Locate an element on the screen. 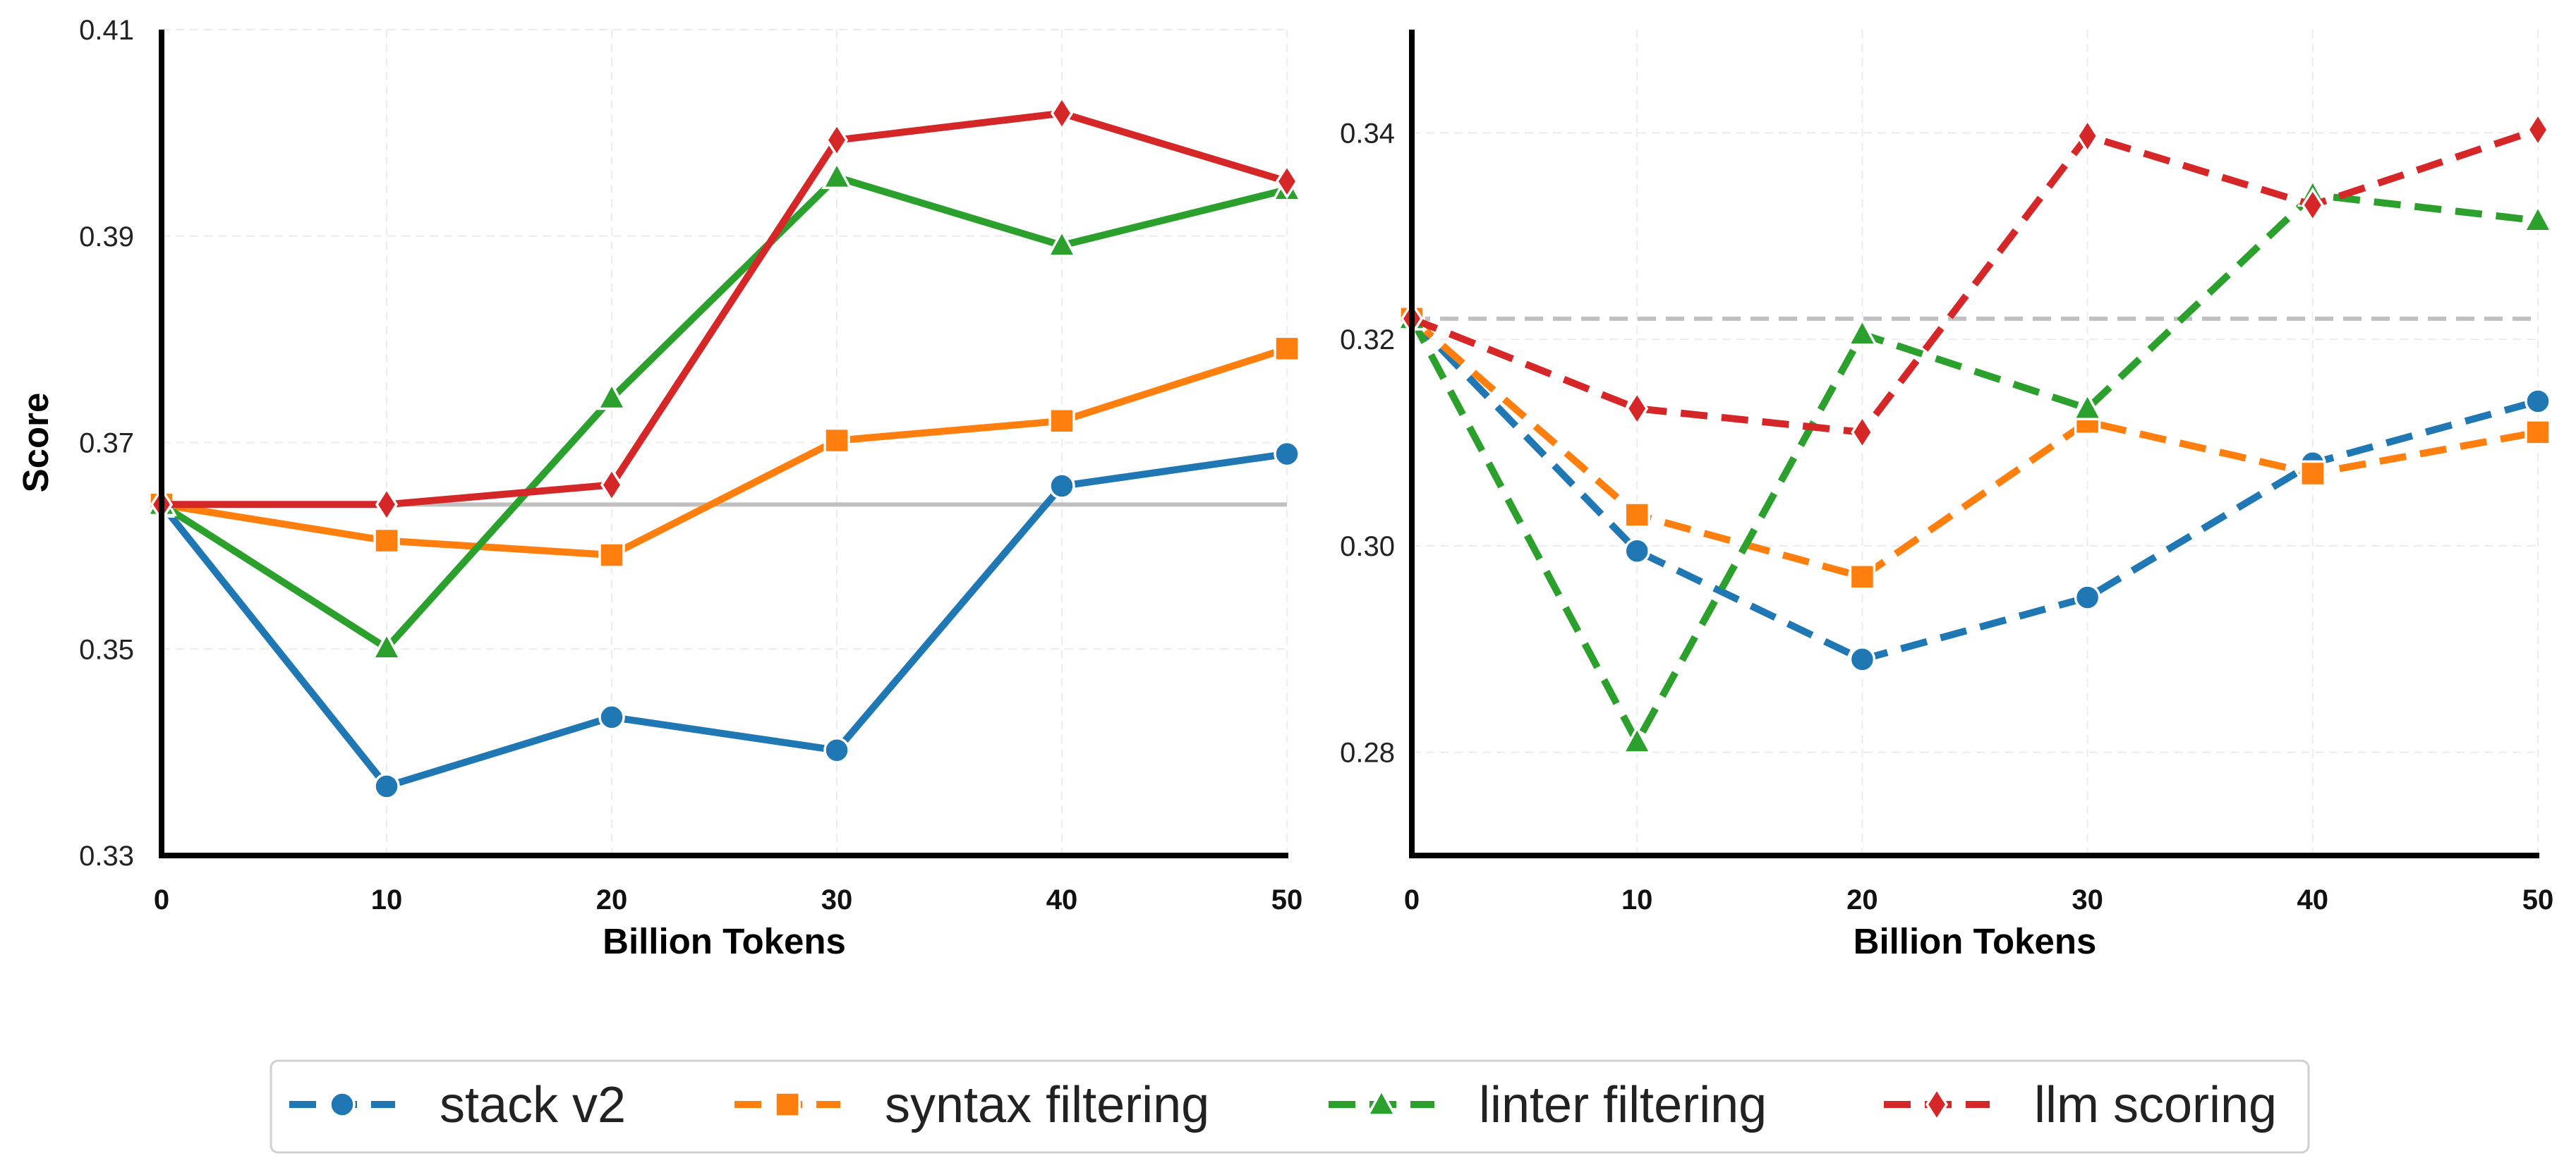 The width and height of the screenshot is (2576, 1175). y-tick-label: 0.32 is located at coordinates (1368, 340).